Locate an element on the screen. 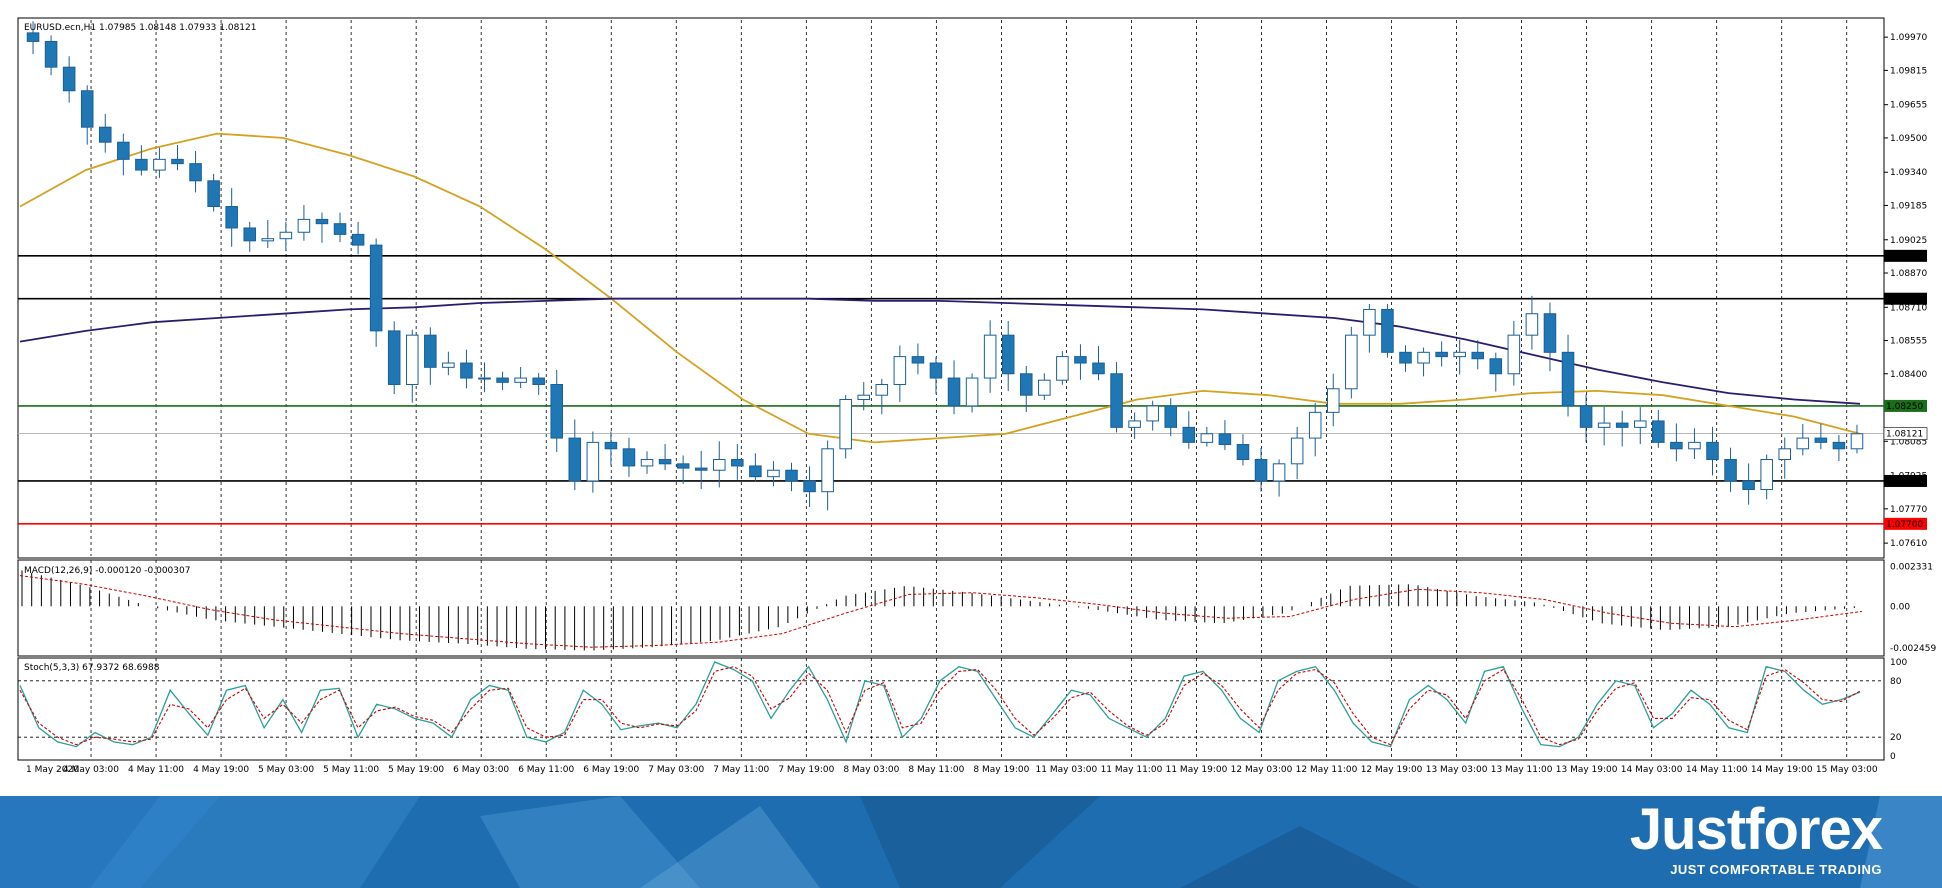 The width and height of the screenshot is (1942, 888). x-tick-label: 8 May 19:00 is located at coordinates (1001, 770).